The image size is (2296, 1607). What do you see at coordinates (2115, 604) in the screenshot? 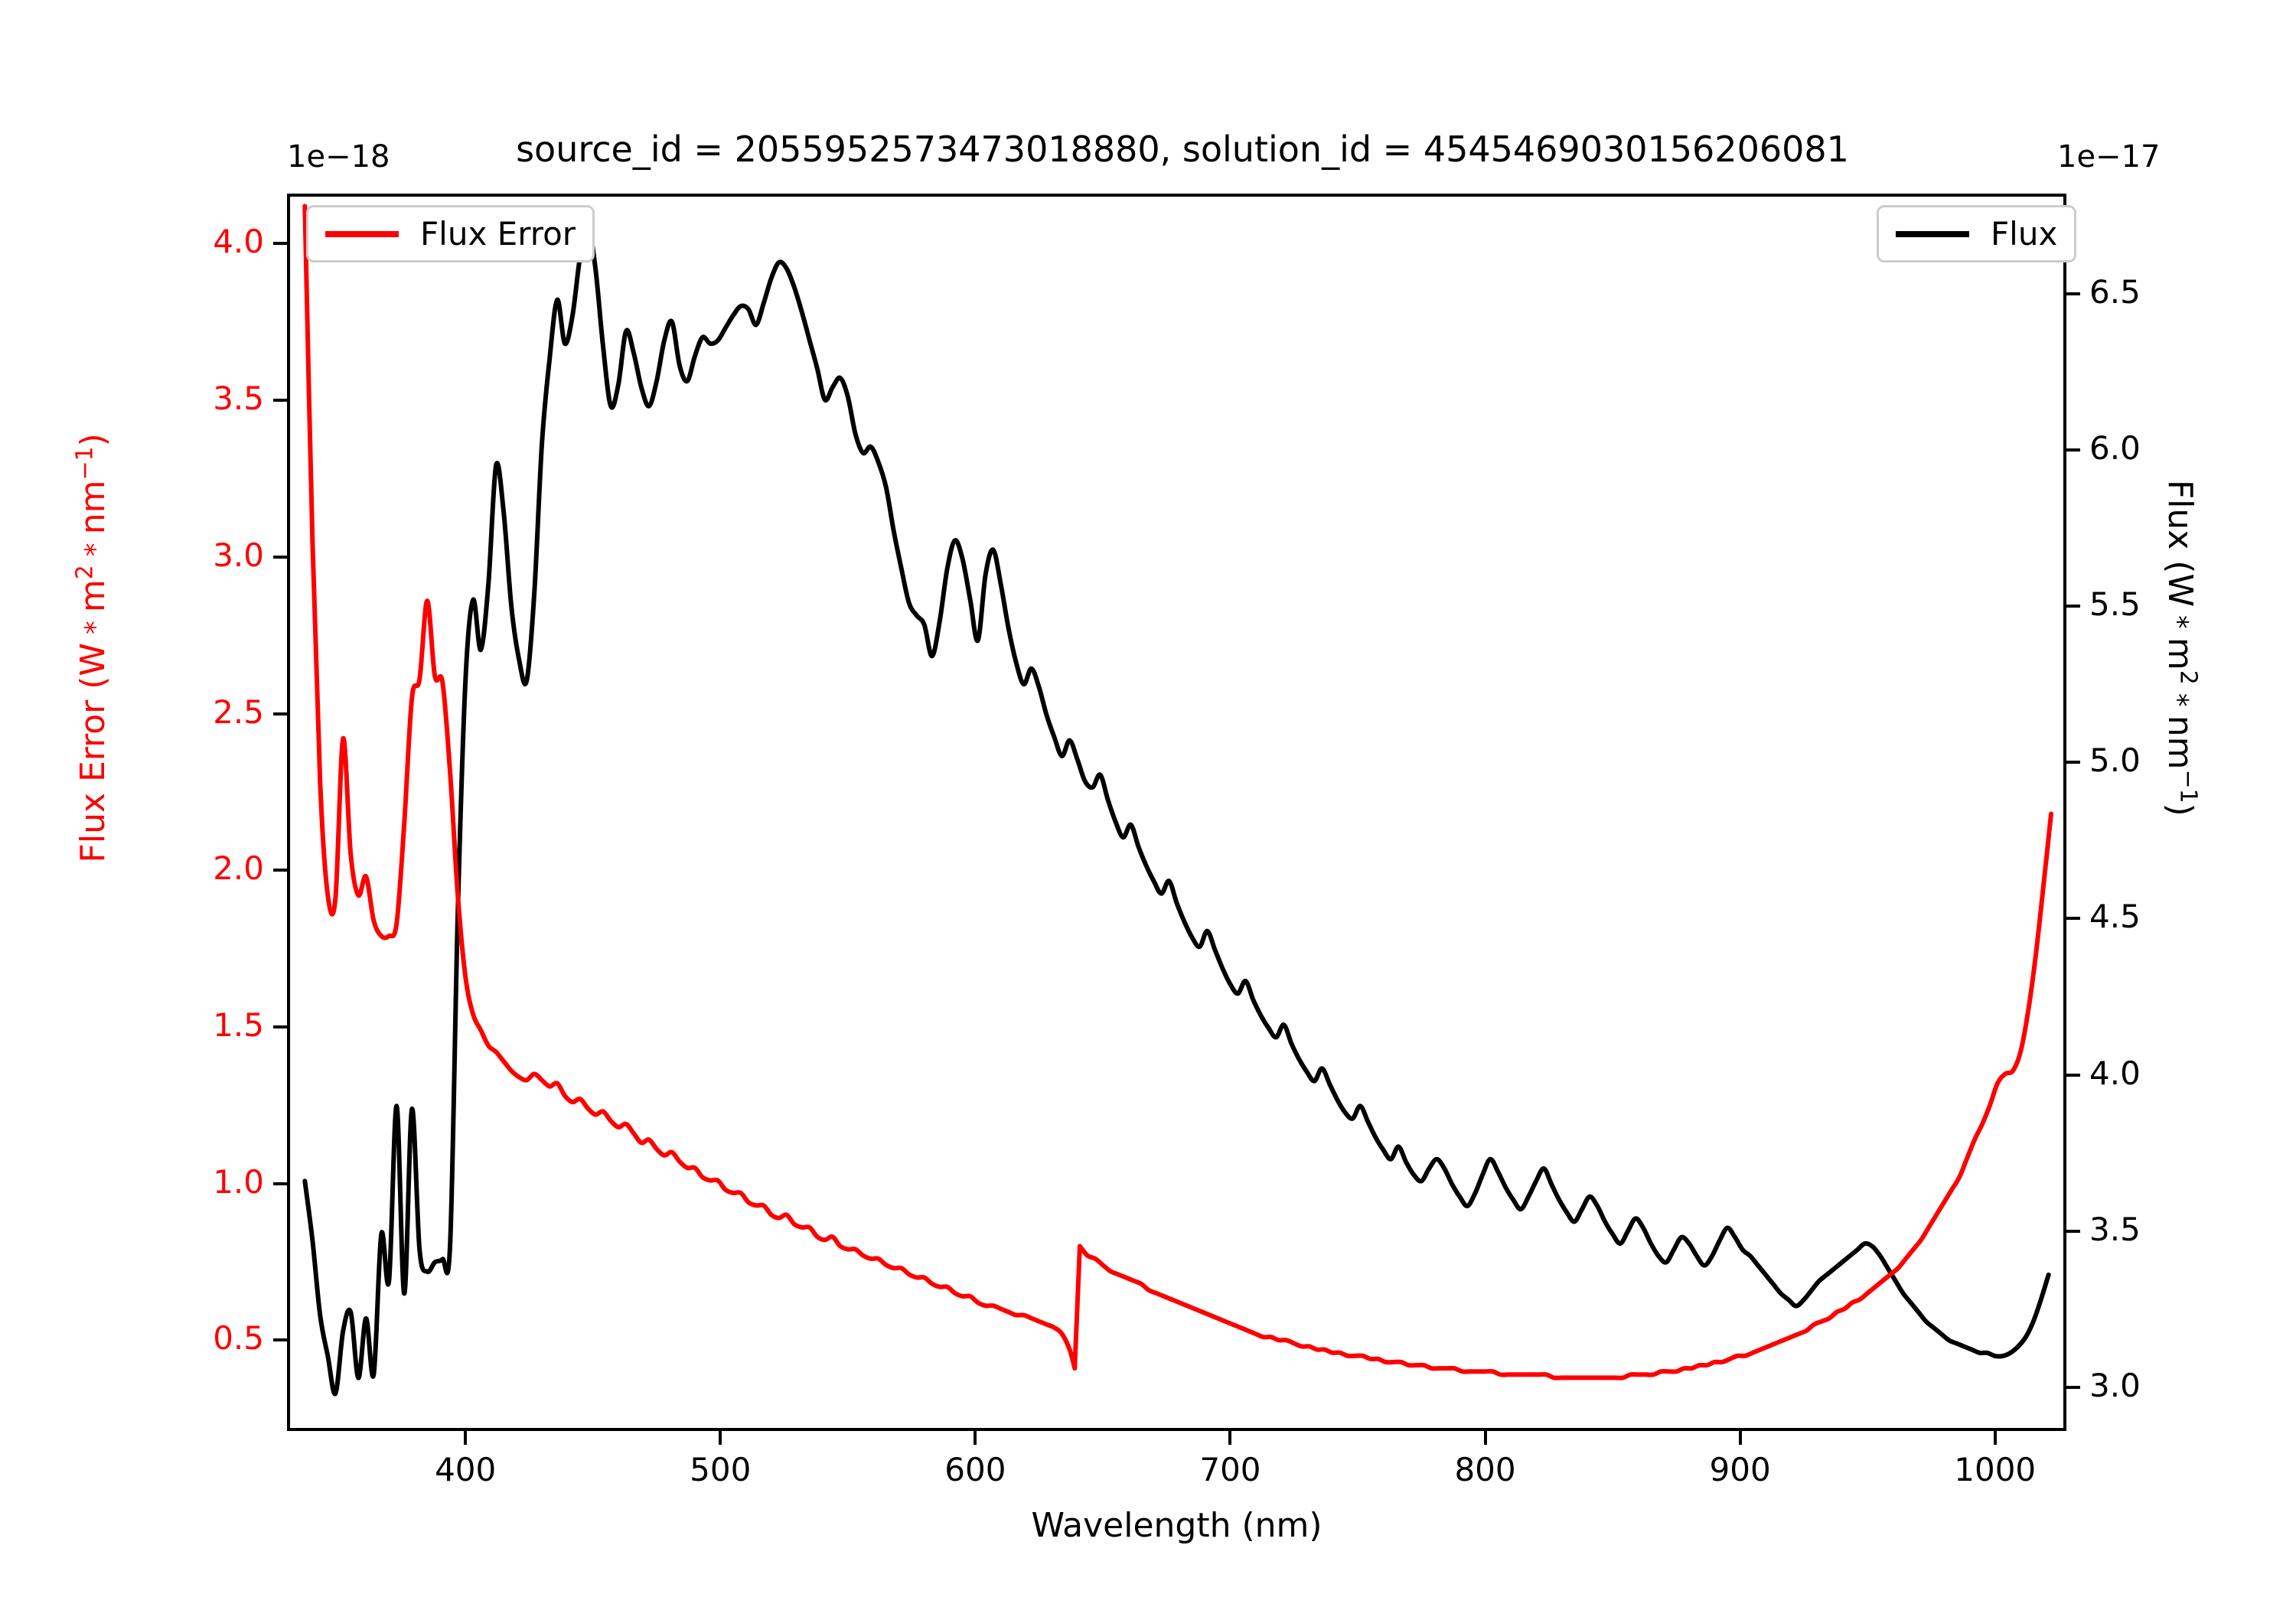
I see `right-axis-tick-label: 5.5` at bounding box center [2115, 604].